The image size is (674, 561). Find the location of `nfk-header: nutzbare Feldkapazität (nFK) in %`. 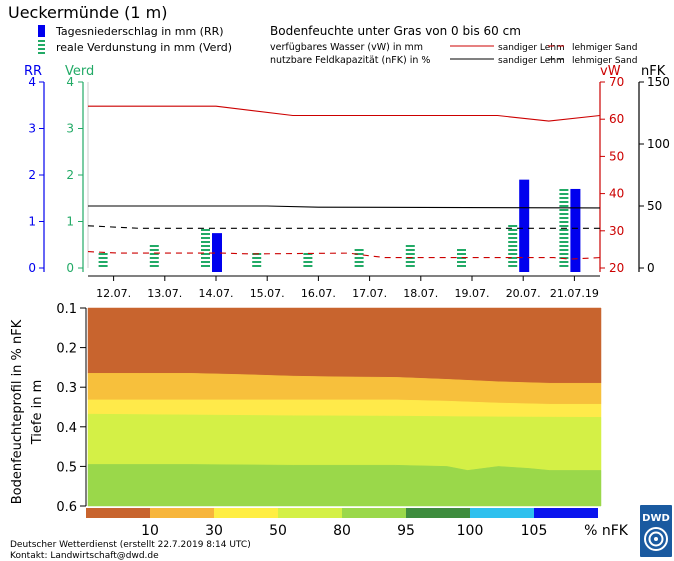

nfk-header: nutzbare Feldkapazität (nFK) in % is located at coordinates (350, 60).